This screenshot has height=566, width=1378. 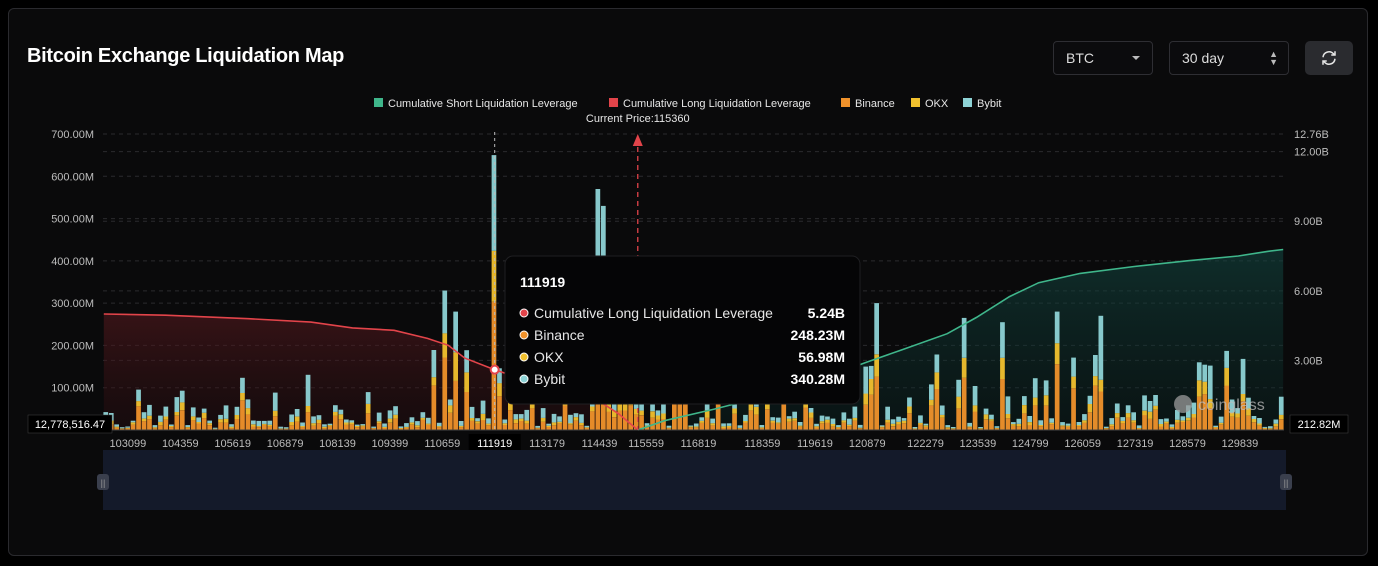 What do you see at coordinates (337, 444) in the screenshot?
I see `x-tick: 108139` at bounding box center [337, 444].